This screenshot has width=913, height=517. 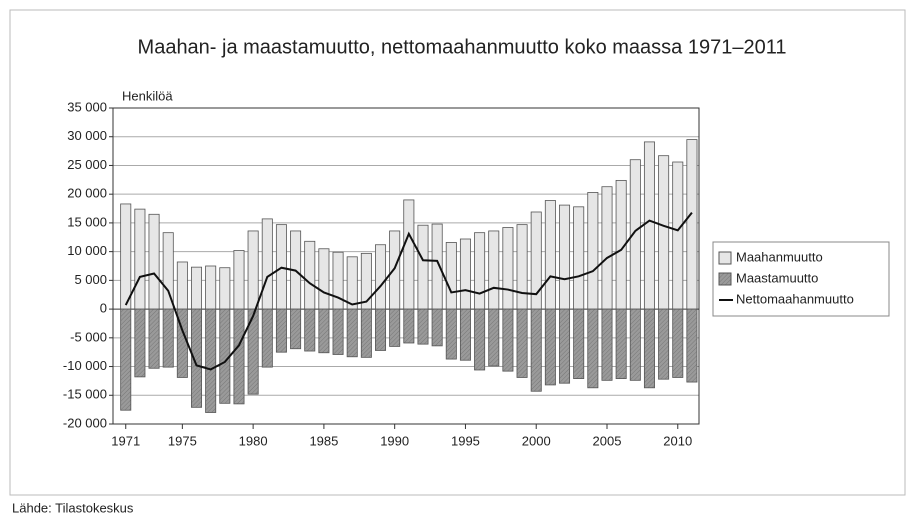 What do you see at coordinates (87, 193) in the screenshot?
I see `y-tick-label: 20 000` at bounding box center [87, 193].